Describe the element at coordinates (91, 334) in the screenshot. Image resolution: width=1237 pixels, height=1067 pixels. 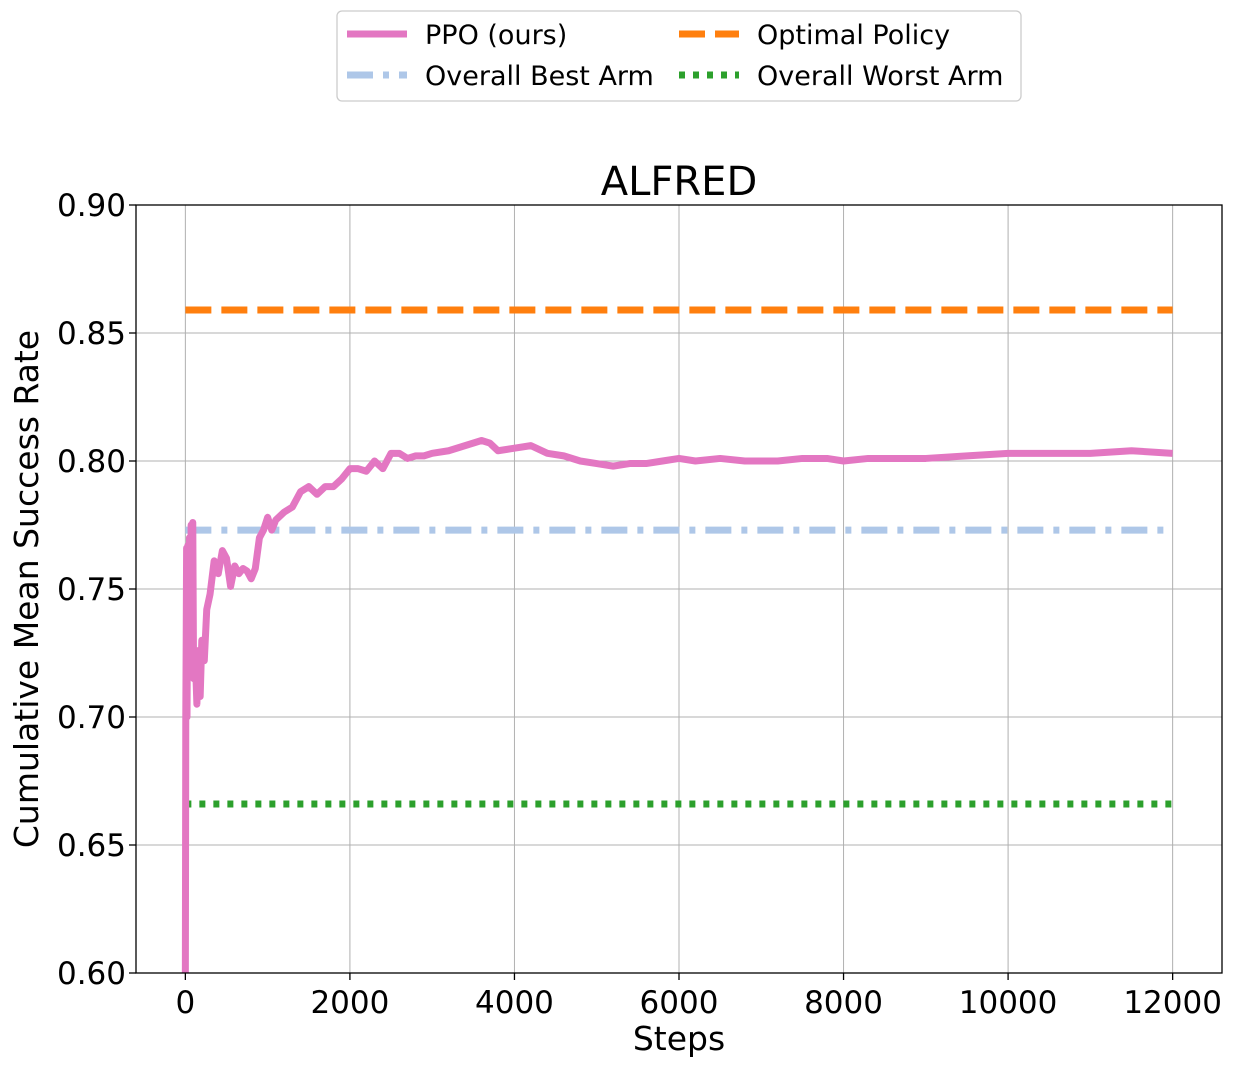
I see `y-tick-label: 0.85` at that location.